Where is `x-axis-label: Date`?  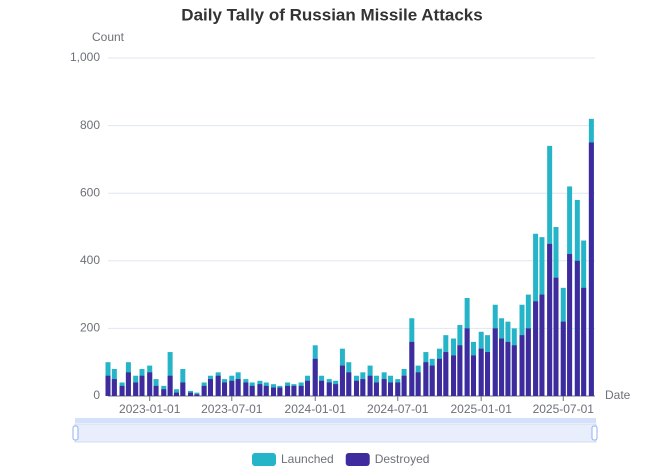 x-axis-label: Date is located at coordinates (618, 395).